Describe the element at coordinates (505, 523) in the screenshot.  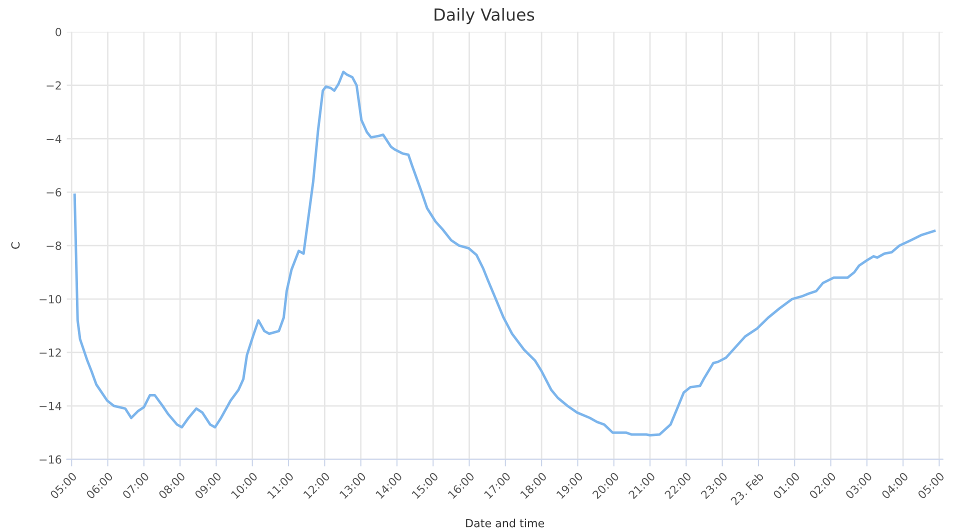
I see `x-axis-title: Date and time` at that location.